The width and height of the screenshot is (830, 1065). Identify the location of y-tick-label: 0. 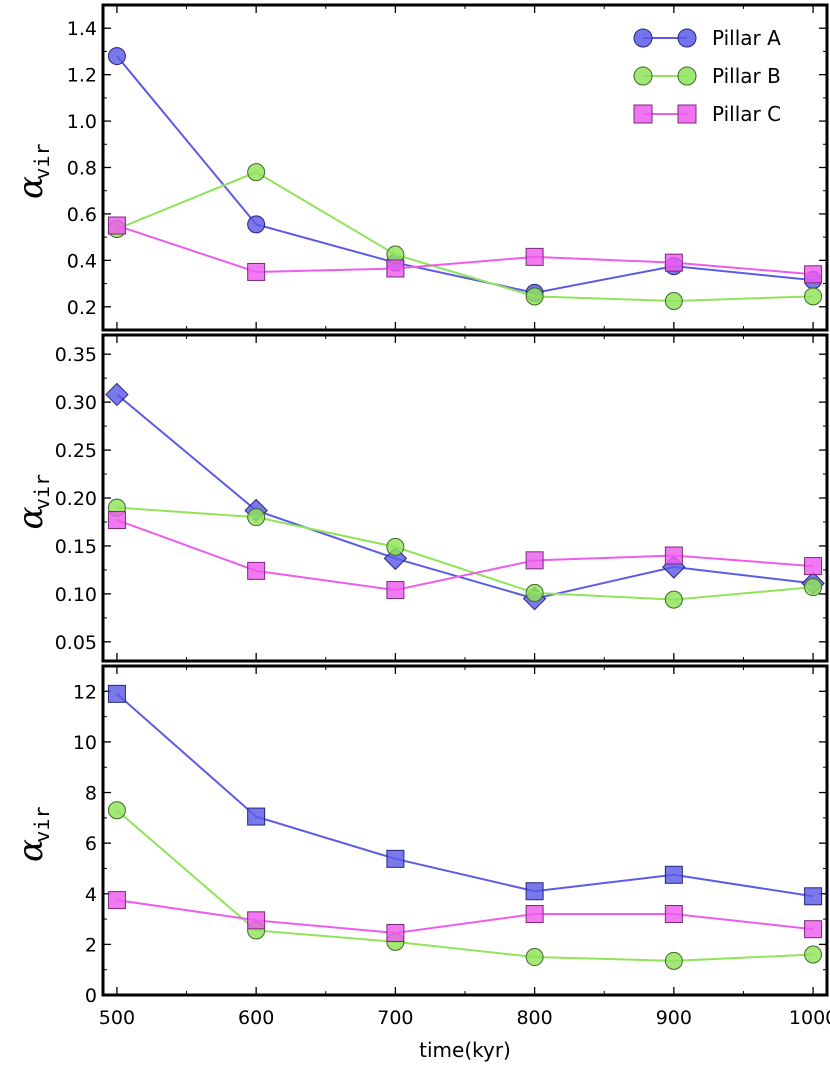
(91, 996).